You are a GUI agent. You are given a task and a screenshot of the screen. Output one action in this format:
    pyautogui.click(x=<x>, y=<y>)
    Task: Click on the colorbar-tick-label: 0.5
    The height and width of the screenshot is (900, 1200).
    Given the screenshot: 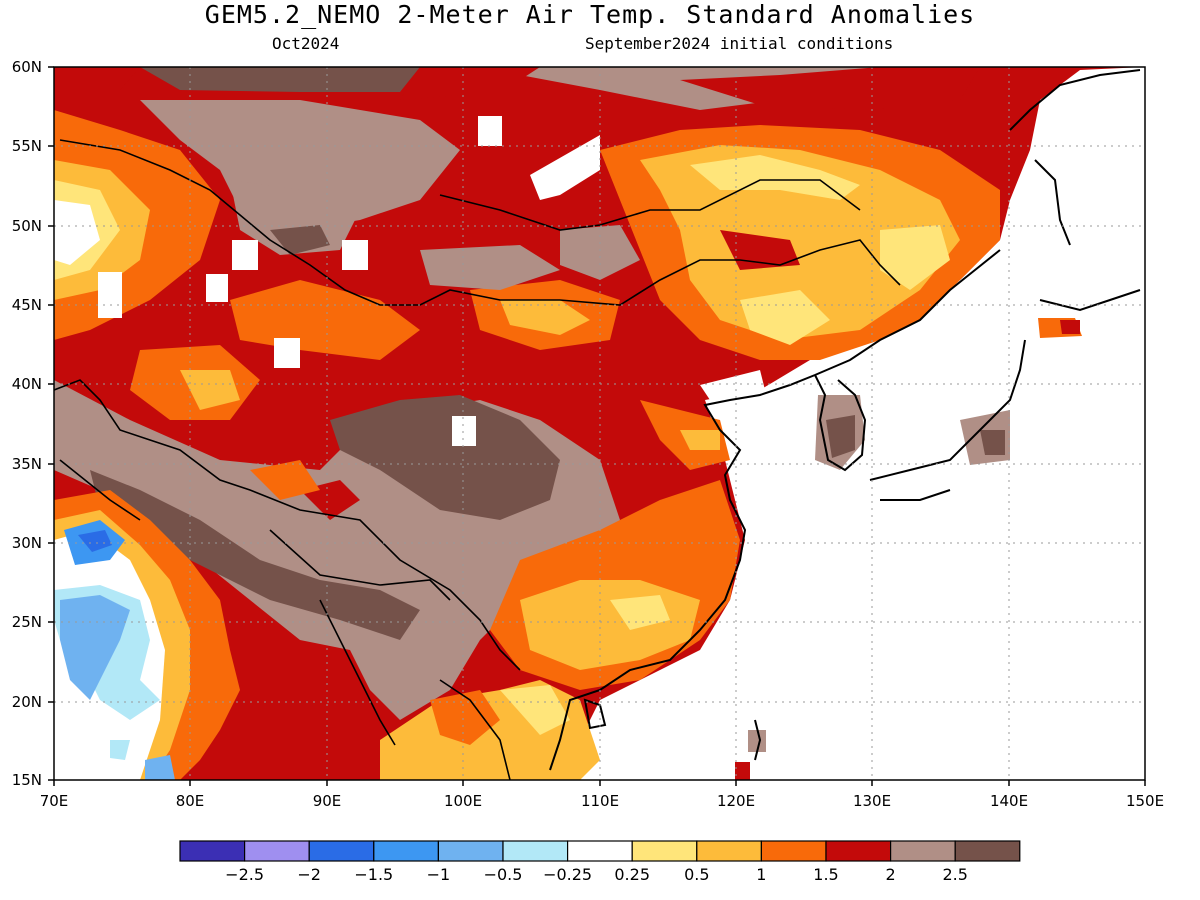 What is the action you would take?
    pyautogui.click(x=697, y=874)
    